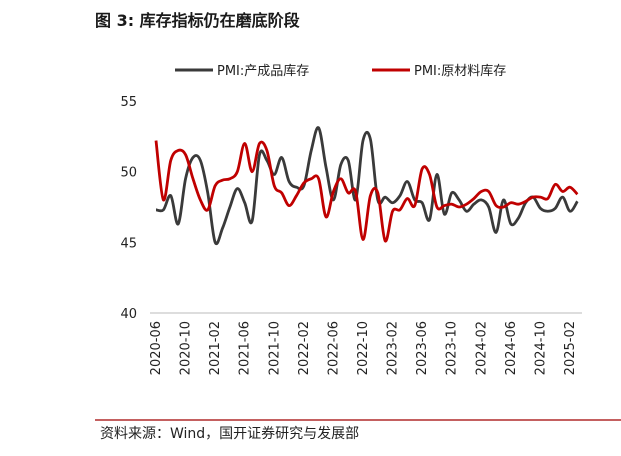 Image resolution: width=621 pixels, height=456 pixels. I want to click on x-tick-label: 2022-10, so click(363, 348).